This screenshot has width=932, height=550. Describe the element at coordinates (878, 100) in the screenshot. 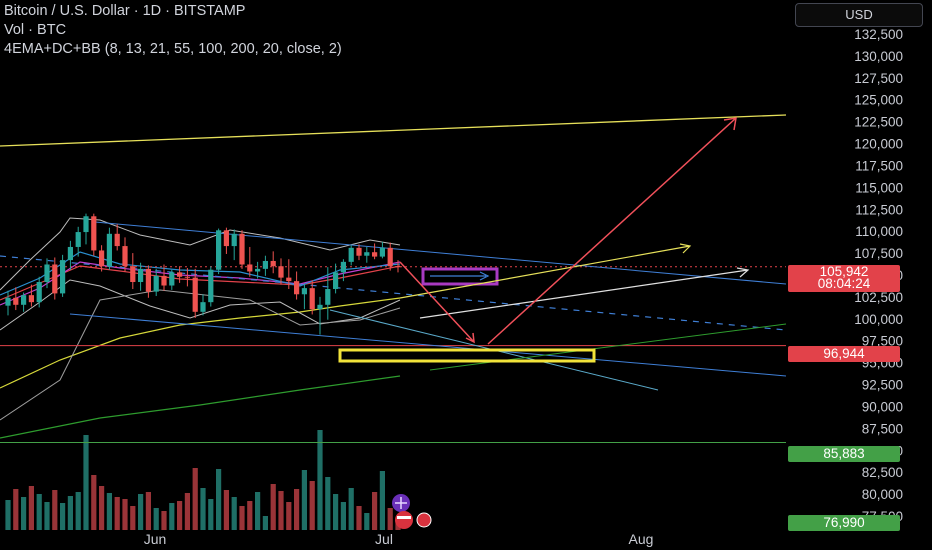

I see `price-tick-label: 125,000` at that location.